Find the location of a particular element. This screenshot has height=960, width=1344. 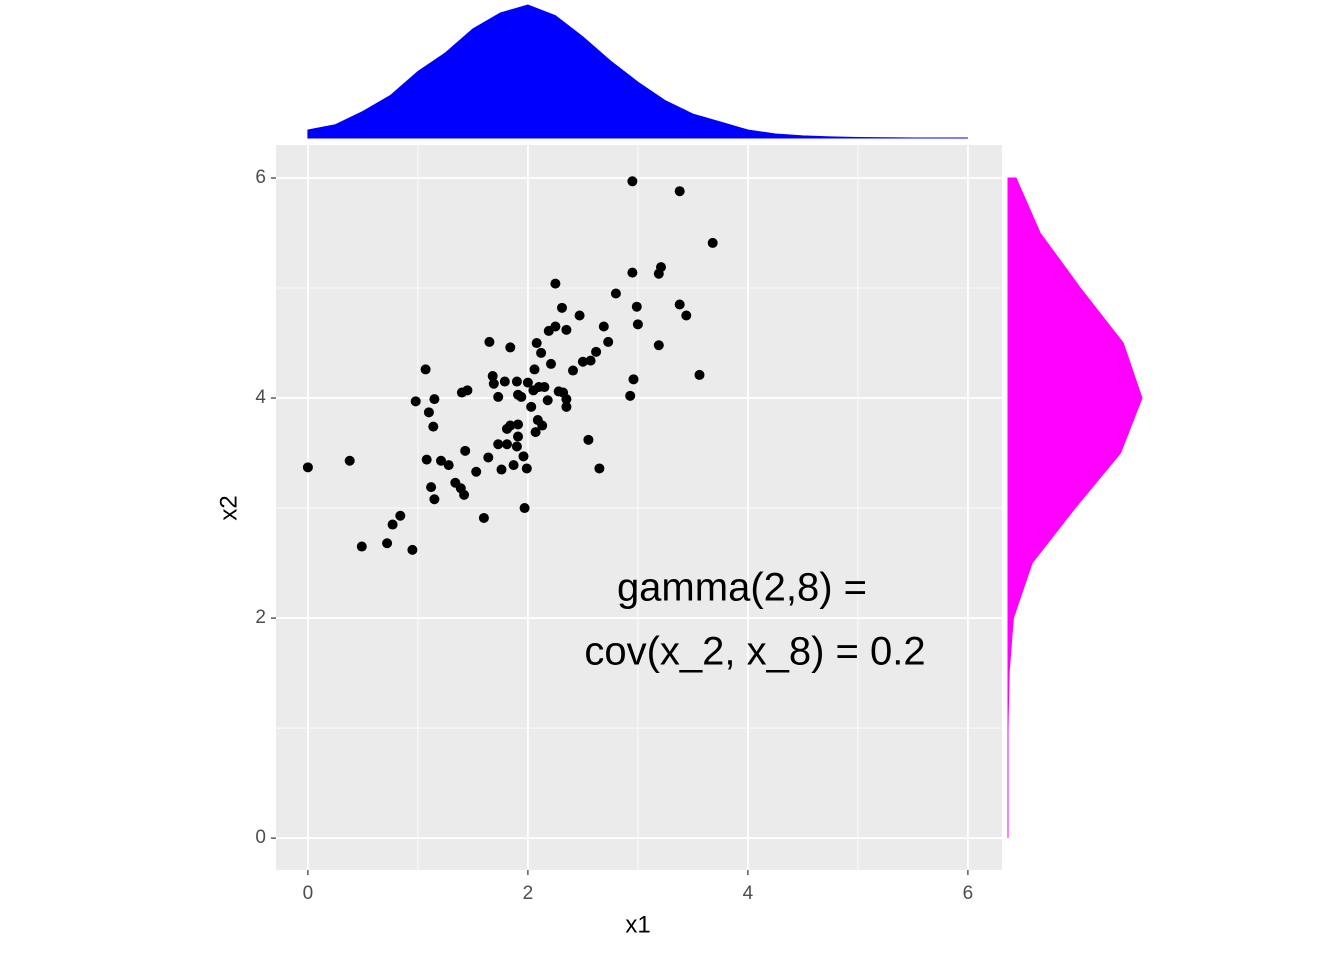

x-axis-title: x1 is located at coordinates (637, 924).